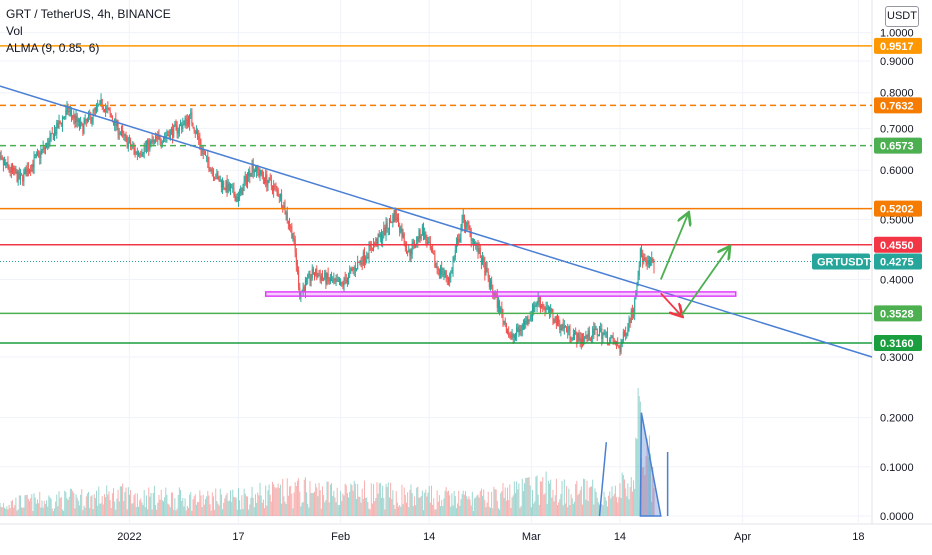 The height and width of the screenshot is (555, 932). What do you see at coordinates (902, 16) in the screenshot?
I see `currency-button: USDT` at bounding box center [902, 16].